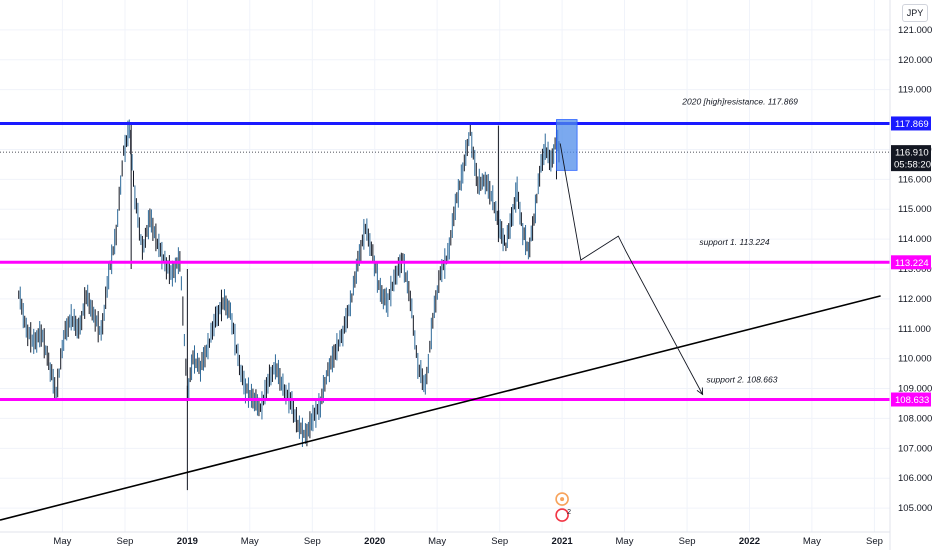 The height and width of the screenshot is (550, 932). What do you see at coordinates (631, 269) in the screenshot?
I see `projection-path` at bounding box center [631, 269].